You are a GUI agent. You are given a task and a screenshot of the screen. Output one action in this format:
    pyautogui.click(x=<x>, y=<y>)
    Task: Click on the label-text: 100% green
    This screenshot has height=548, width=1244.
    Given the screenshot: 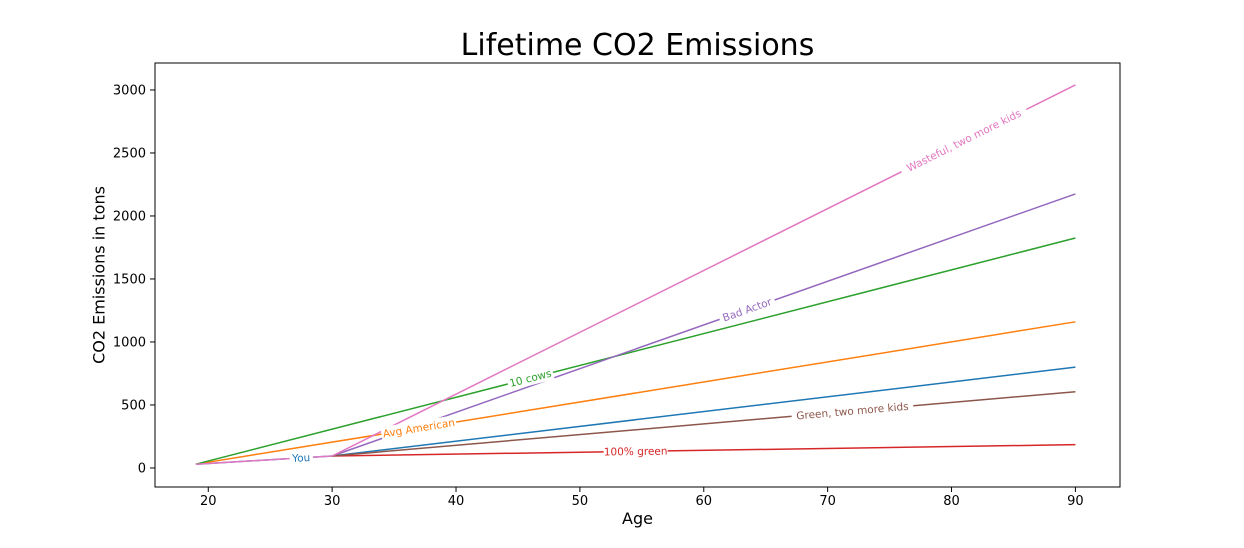 What is the action you would take?
    pyautogui.click(x=636, y=451)
    